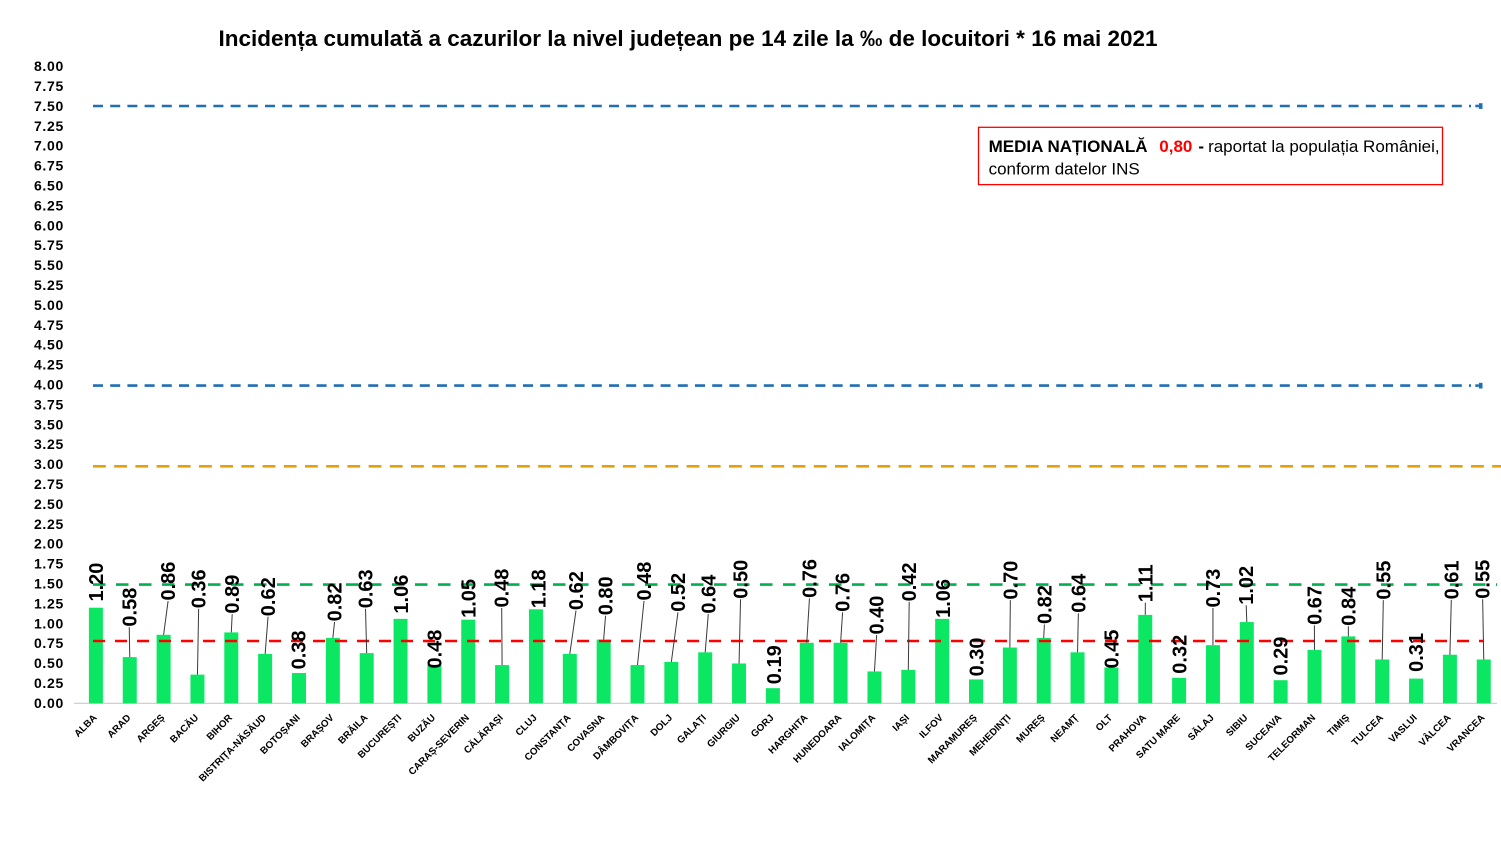 This screenshot has width=1501, height=860. What do you see at coordinates (49, 544) in the screenshot?
I see `svg-text: 2.00` at bounding box center [49, 544].